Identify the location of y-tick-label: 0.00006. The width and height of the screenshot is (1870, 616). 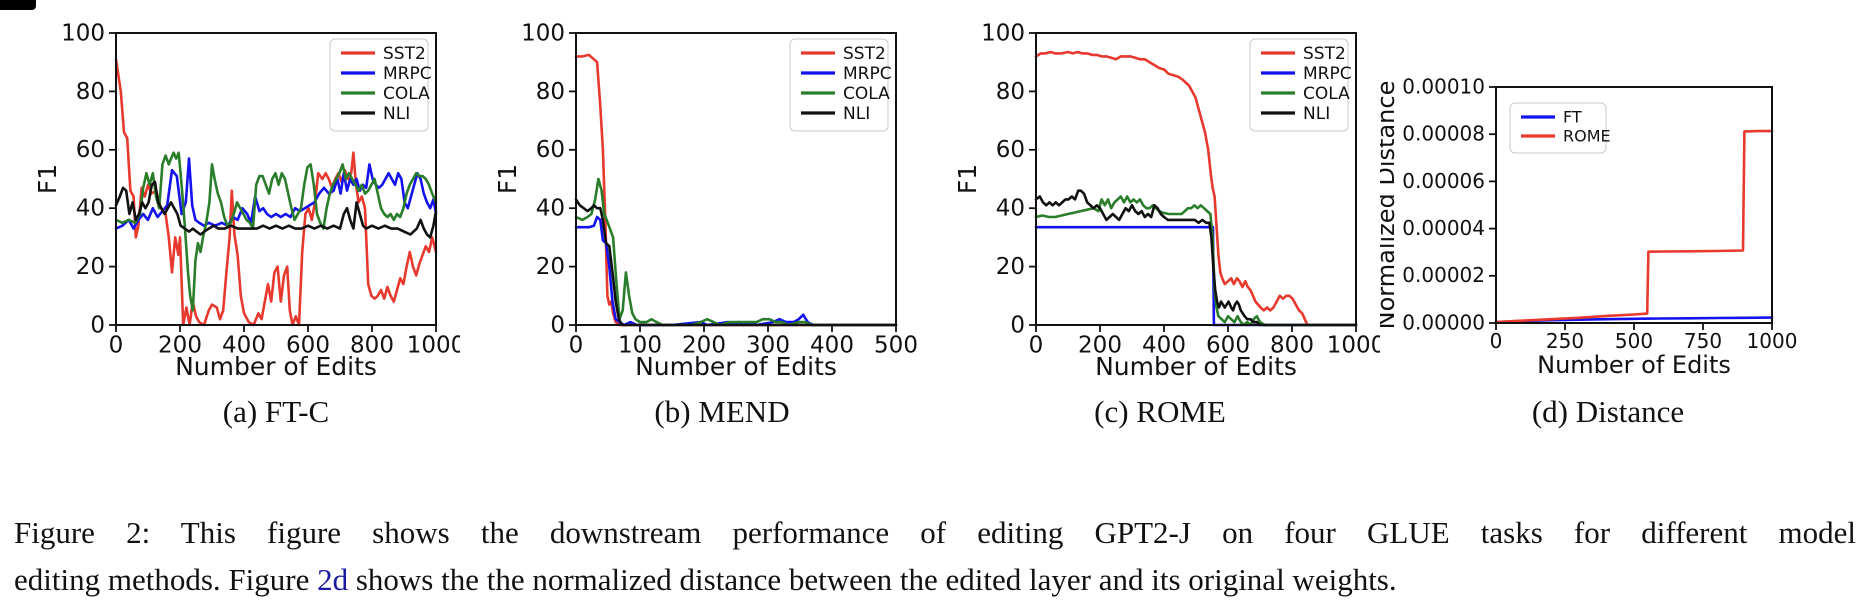
(1443, 181).